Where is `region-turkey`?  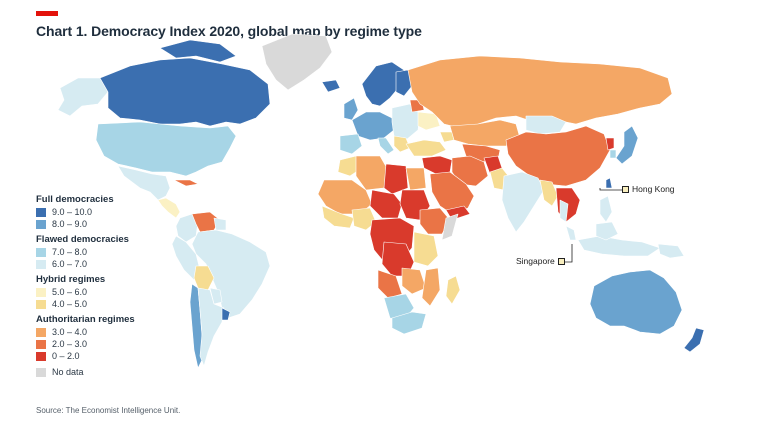
region-turkey is located at coordinates (426, 148).